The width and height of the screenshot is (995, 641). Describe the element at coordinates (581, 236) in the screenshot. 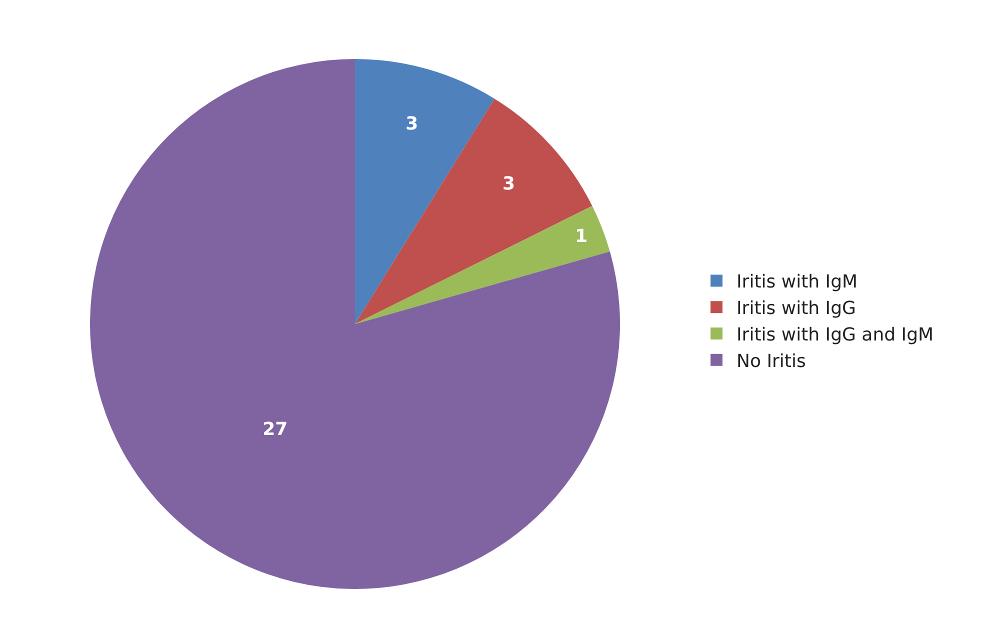

I see `data-label: 1` at that location.